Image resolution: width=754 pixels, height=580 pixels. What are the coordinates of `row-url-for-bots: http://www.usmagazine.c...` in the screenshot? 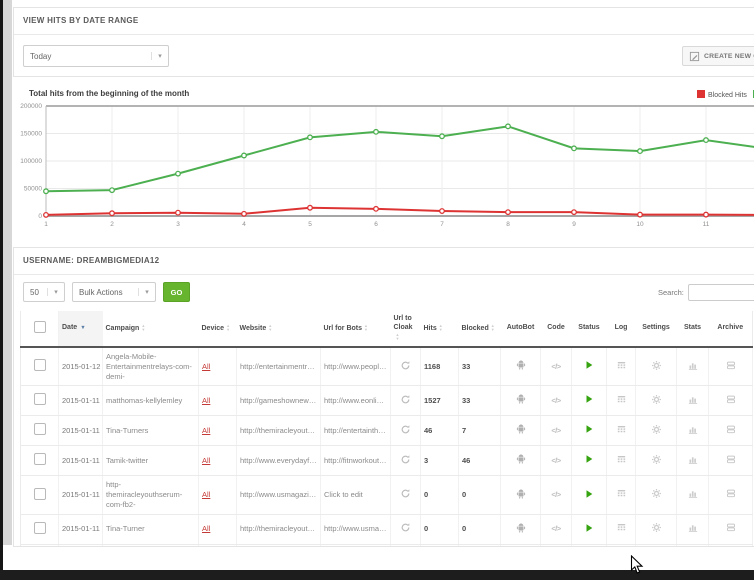 It's located at (355, 529).